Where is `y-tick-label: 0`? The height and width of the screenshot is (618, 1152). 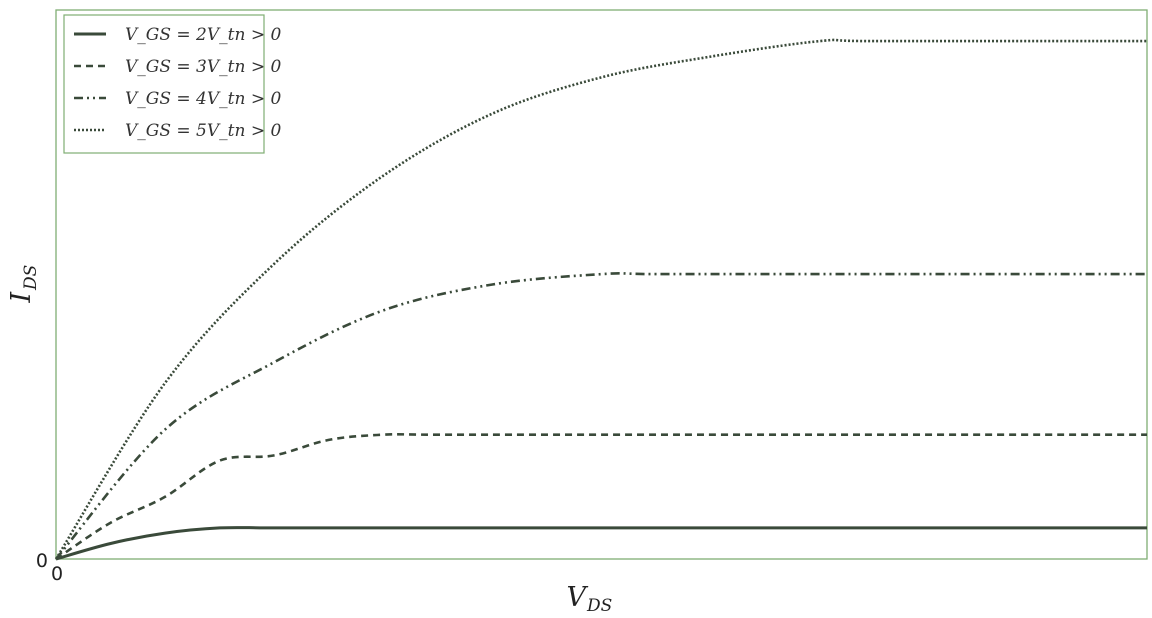 y-tick-label: 0 is located at coordinates (42, 561).